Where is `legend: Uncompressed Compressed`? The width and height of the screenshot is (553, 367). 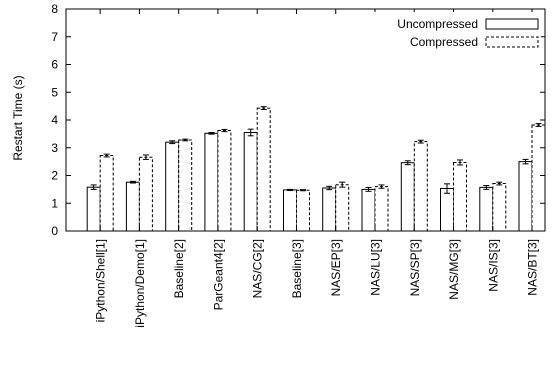 legend: Uncompressed Compressed is located at coordinates (449, 31).